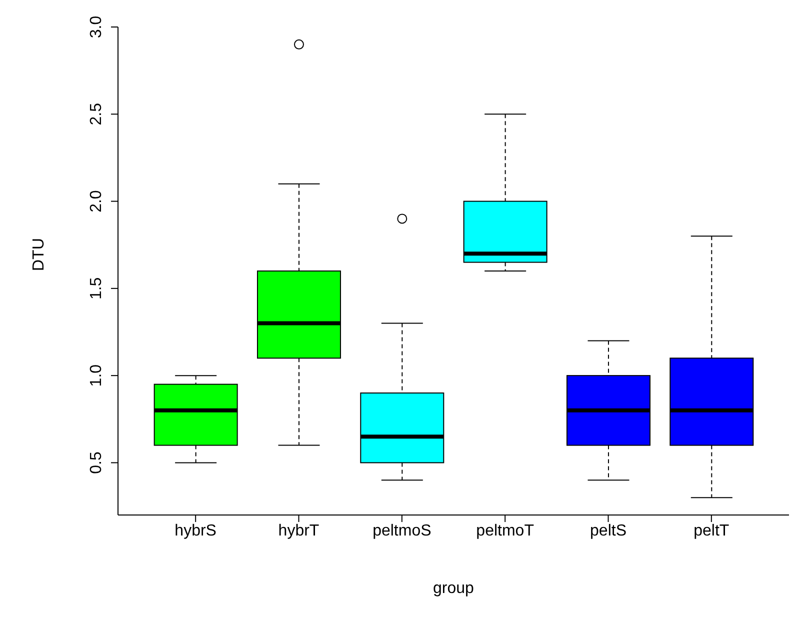 The image size is (805, 623). What do you see at coordinates (712, 531) in the screenshot?
I see `x-tick-label: peltT` at bounding box center [712, 531].